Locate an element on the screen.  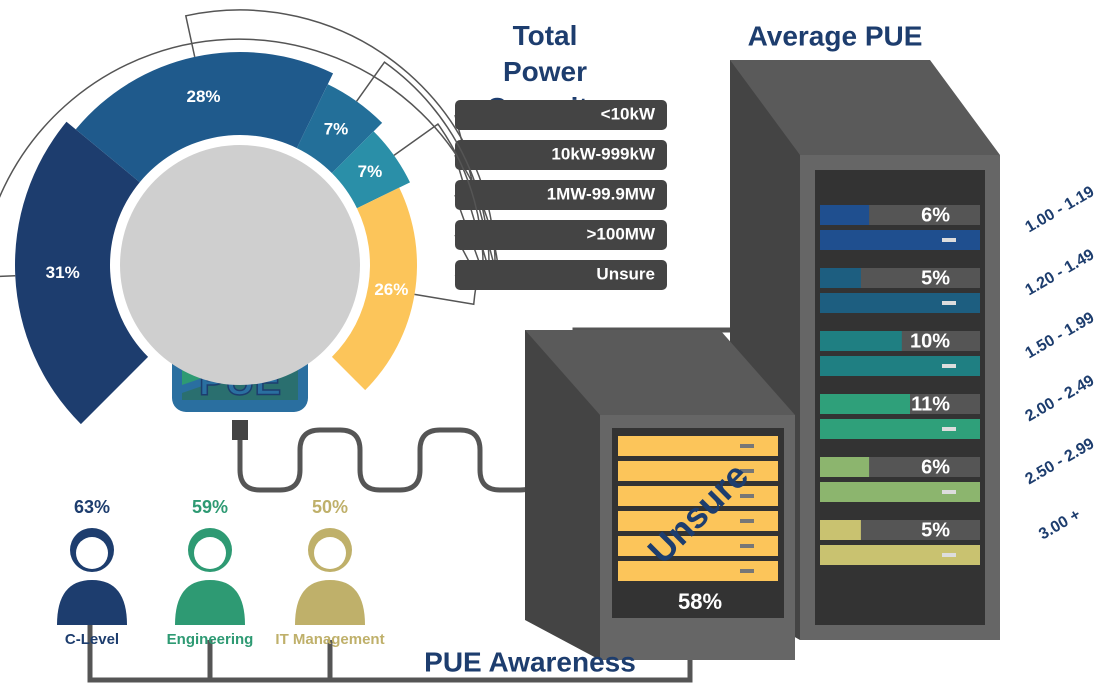
unsure-rack is located at coordinates (698, 508).